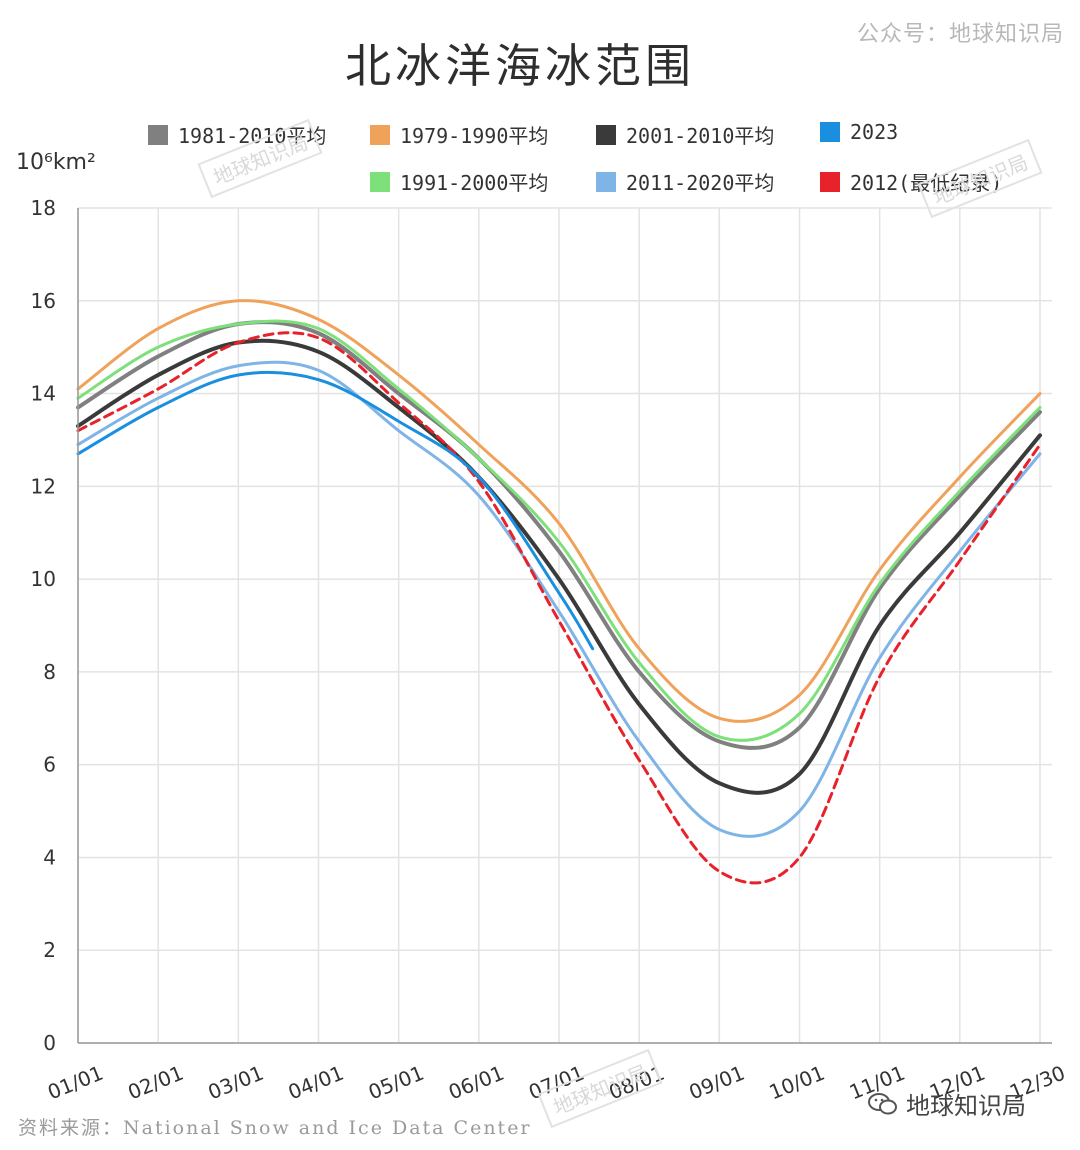 Image resolution: width=1080 pixels, height=1150 pixels. What do you see at coordinates (155, 1083) in the screenshot?
I see `x-tick-label: 02/01` at bounding box center [155, 1083].